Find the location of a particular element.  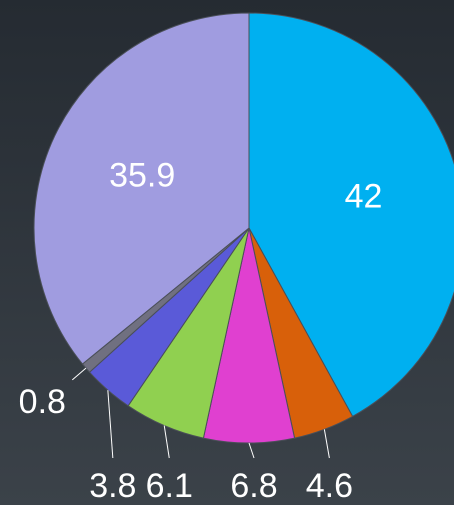

slice-label: 6.1 is located at coordinates (169, 486).